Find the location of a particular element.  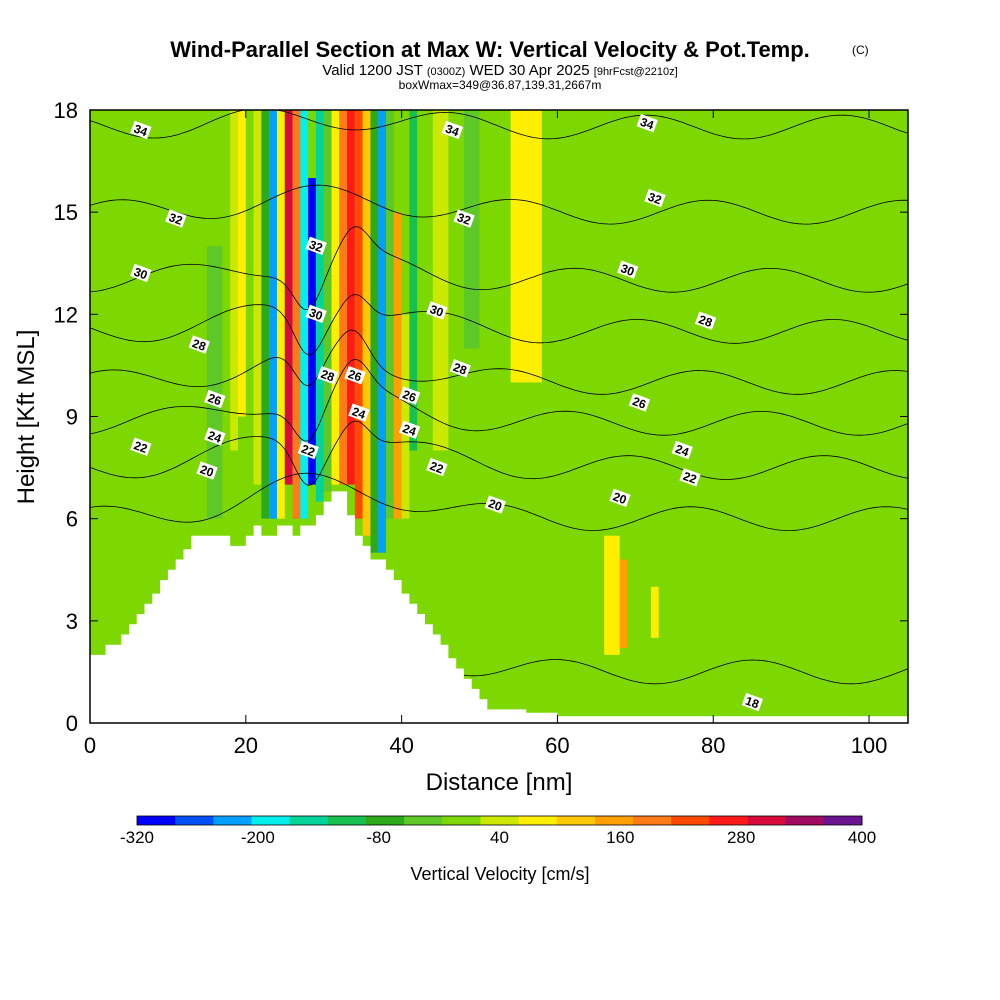

y-tick-label: 15 is located at coordinates (66, 212).